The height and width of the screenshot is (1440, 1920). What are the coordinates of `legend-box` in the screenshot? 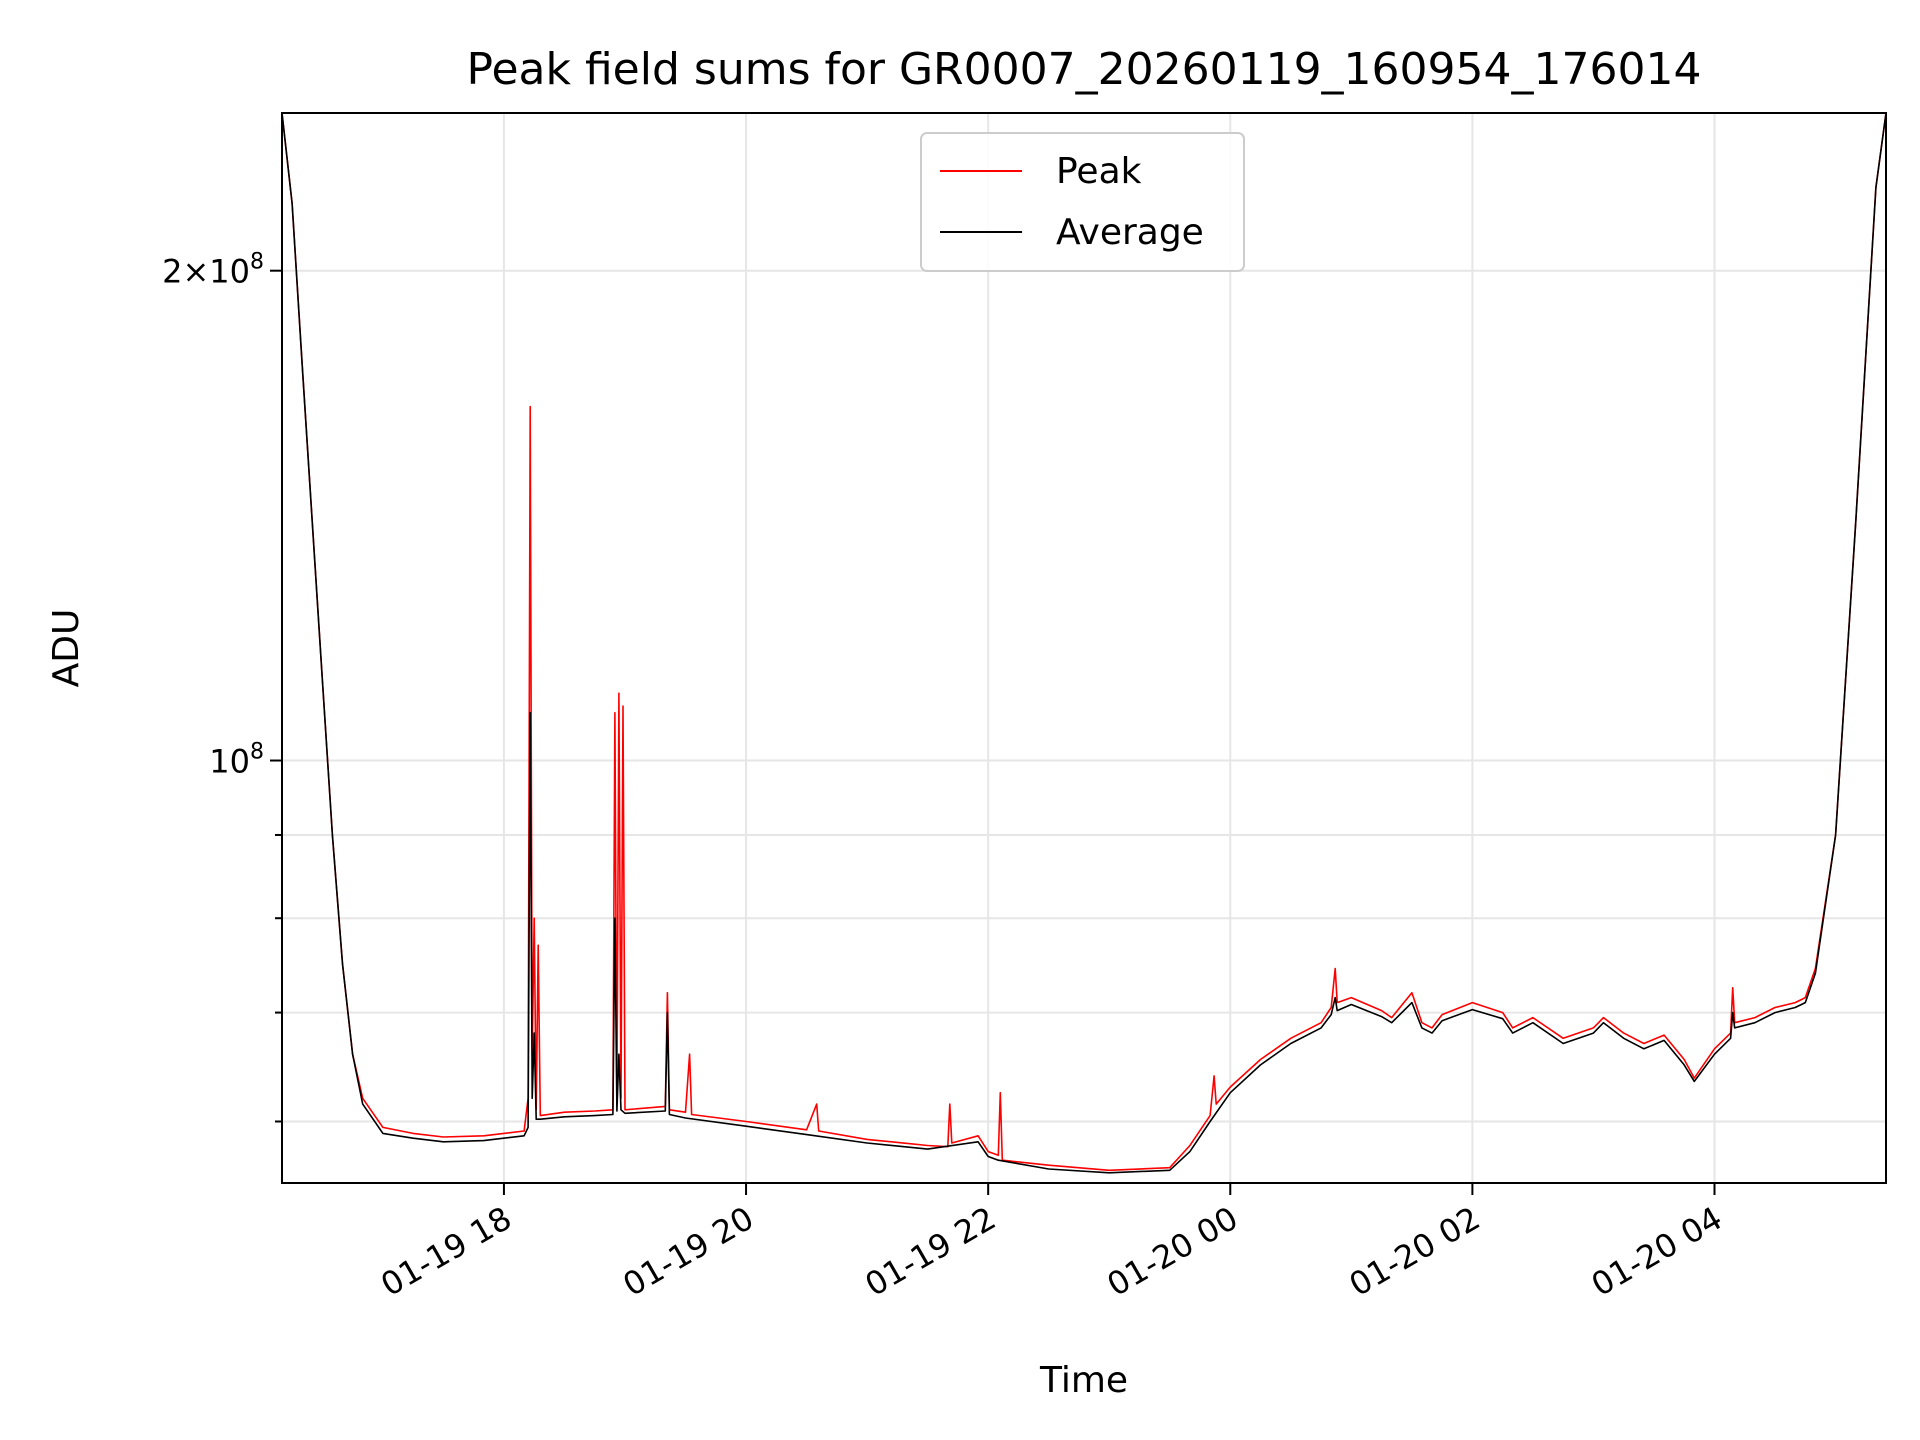 It's located at (1082, 202).